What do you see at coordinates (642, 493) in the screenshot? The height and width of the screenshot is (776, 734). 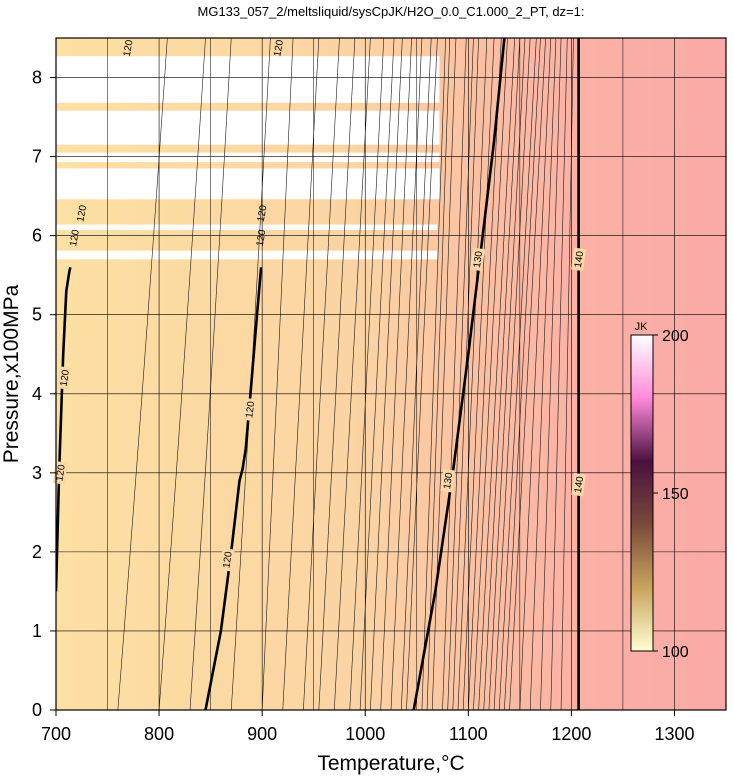 I see `colorbar-fill` at bounding box center [642, 493].